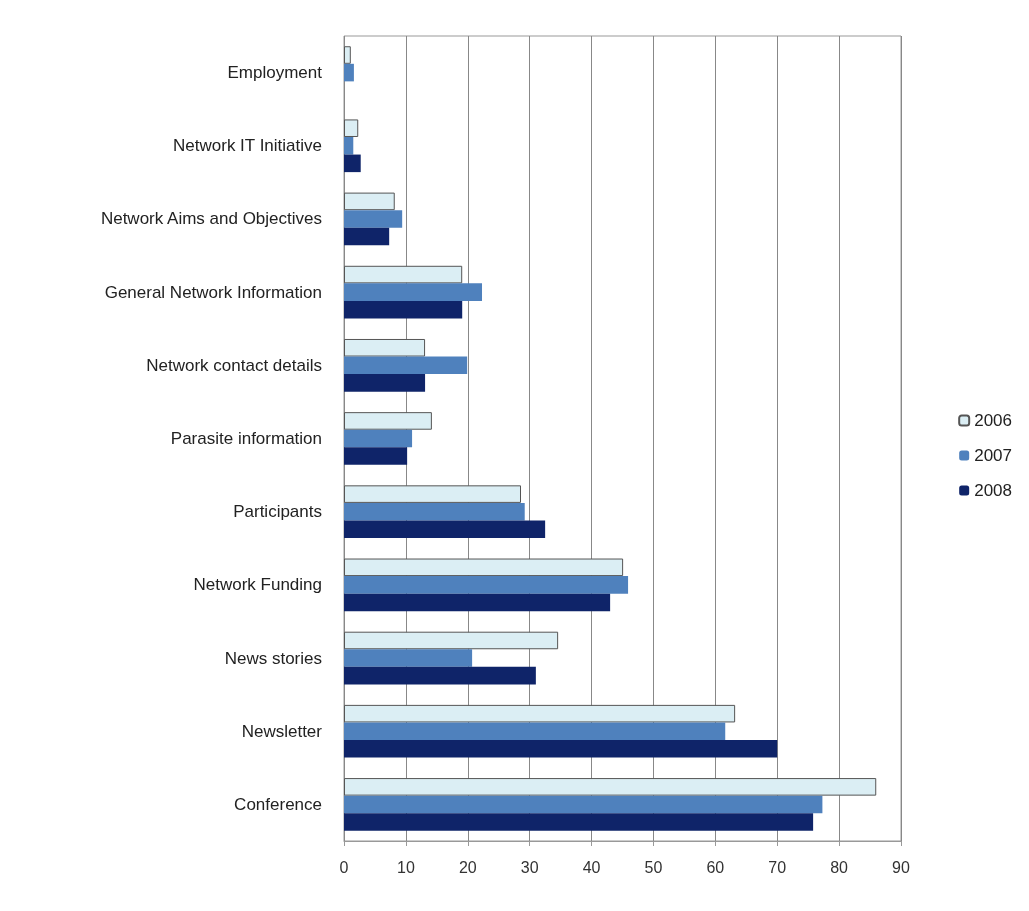 The width and height of the screenshot is (1029, 911). I want to click on x-tick-label: 40, so click(591, 867).